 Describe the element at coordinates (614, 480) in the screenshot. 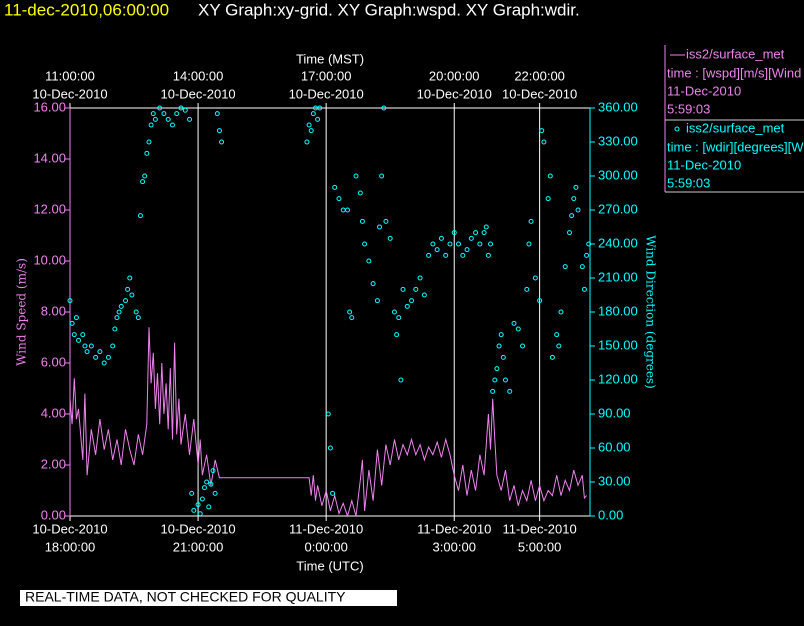

I see `y2-tick-label: 30.00` at that location.